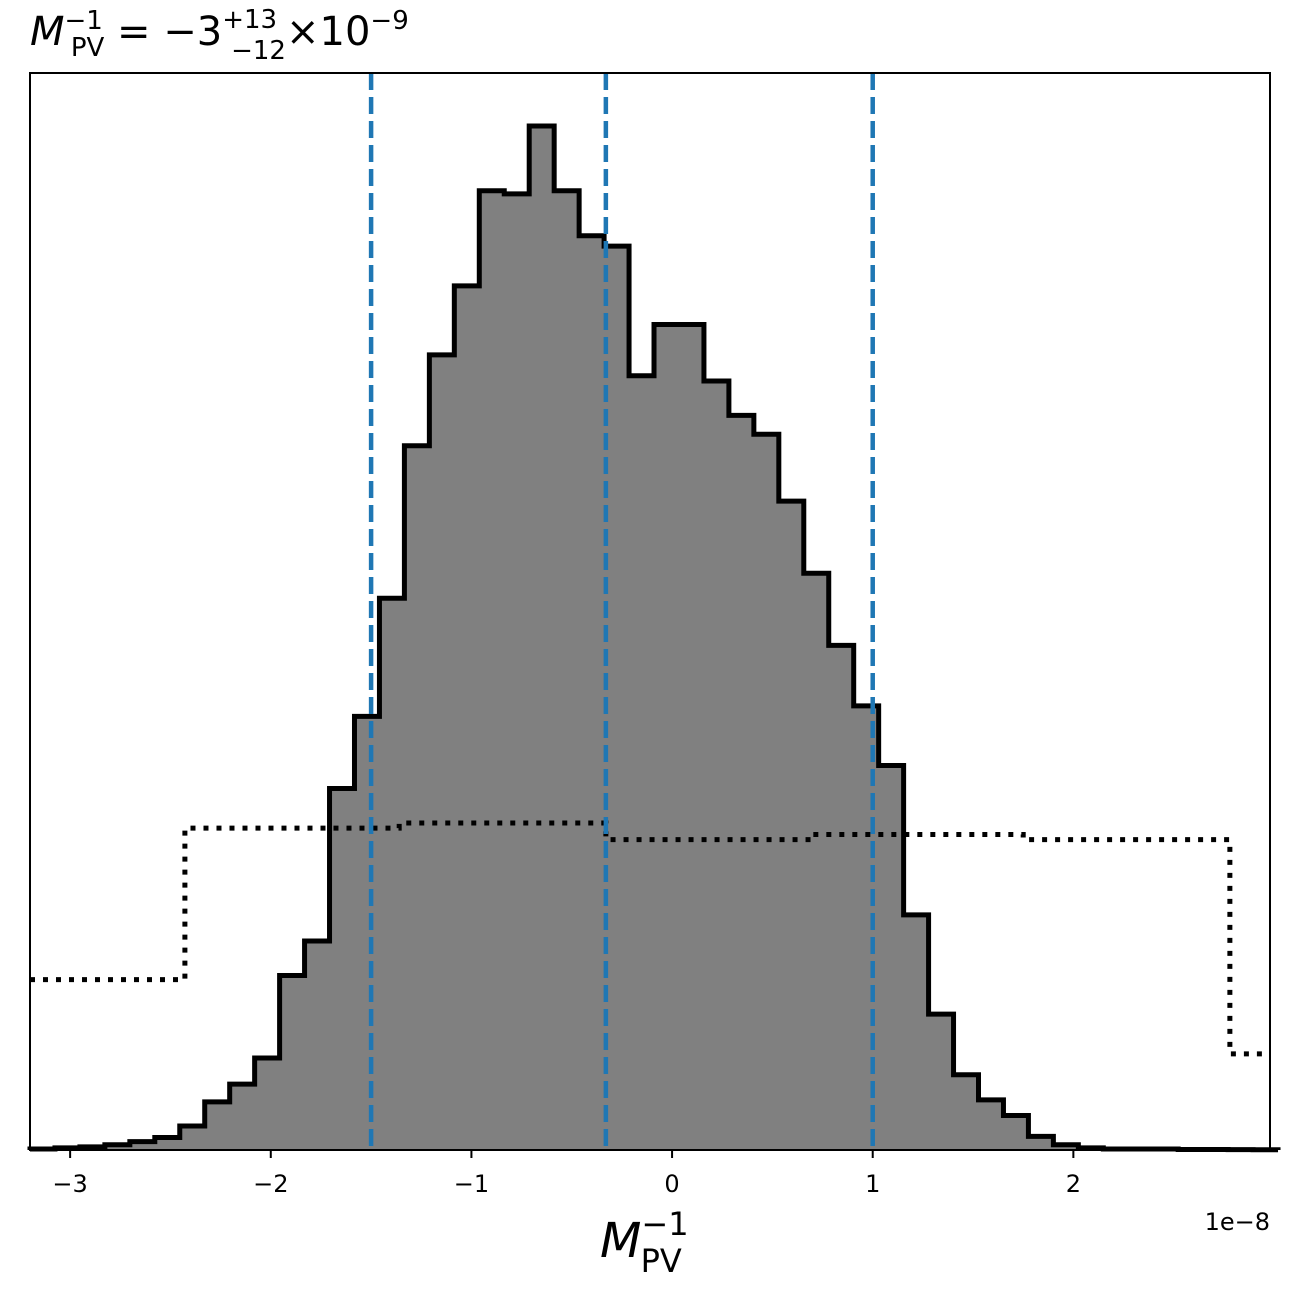  Describe the element at coordinates (163, 32) in the screenshot. I see `title-eq: = −3` at that location.